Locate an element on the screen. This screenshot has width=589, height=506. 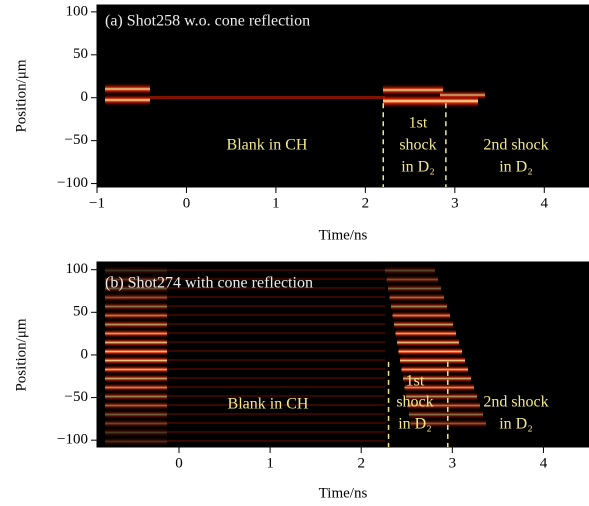
y-axis-label: Position/μm is located at coordinates (21, 95).